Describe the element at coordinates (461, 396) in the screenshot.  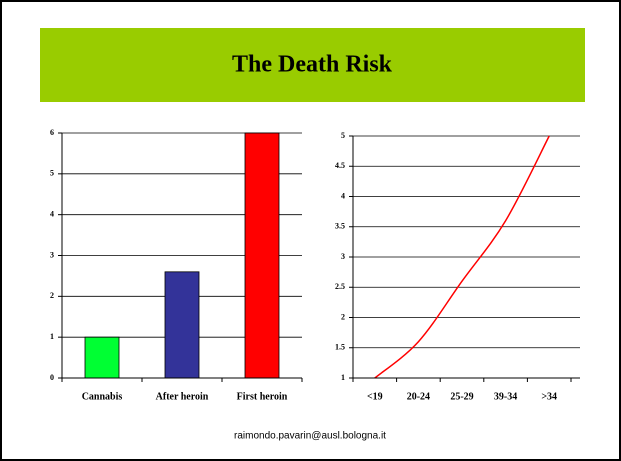
I see `x-tick-label: 25-29` at that location.